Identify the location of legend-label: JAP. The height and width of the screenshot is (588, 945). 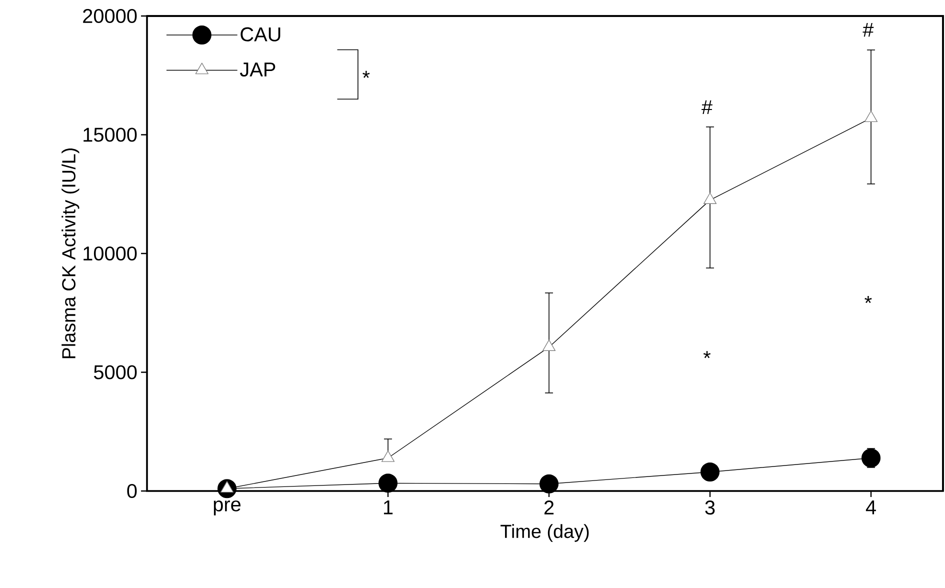
(258, 69).